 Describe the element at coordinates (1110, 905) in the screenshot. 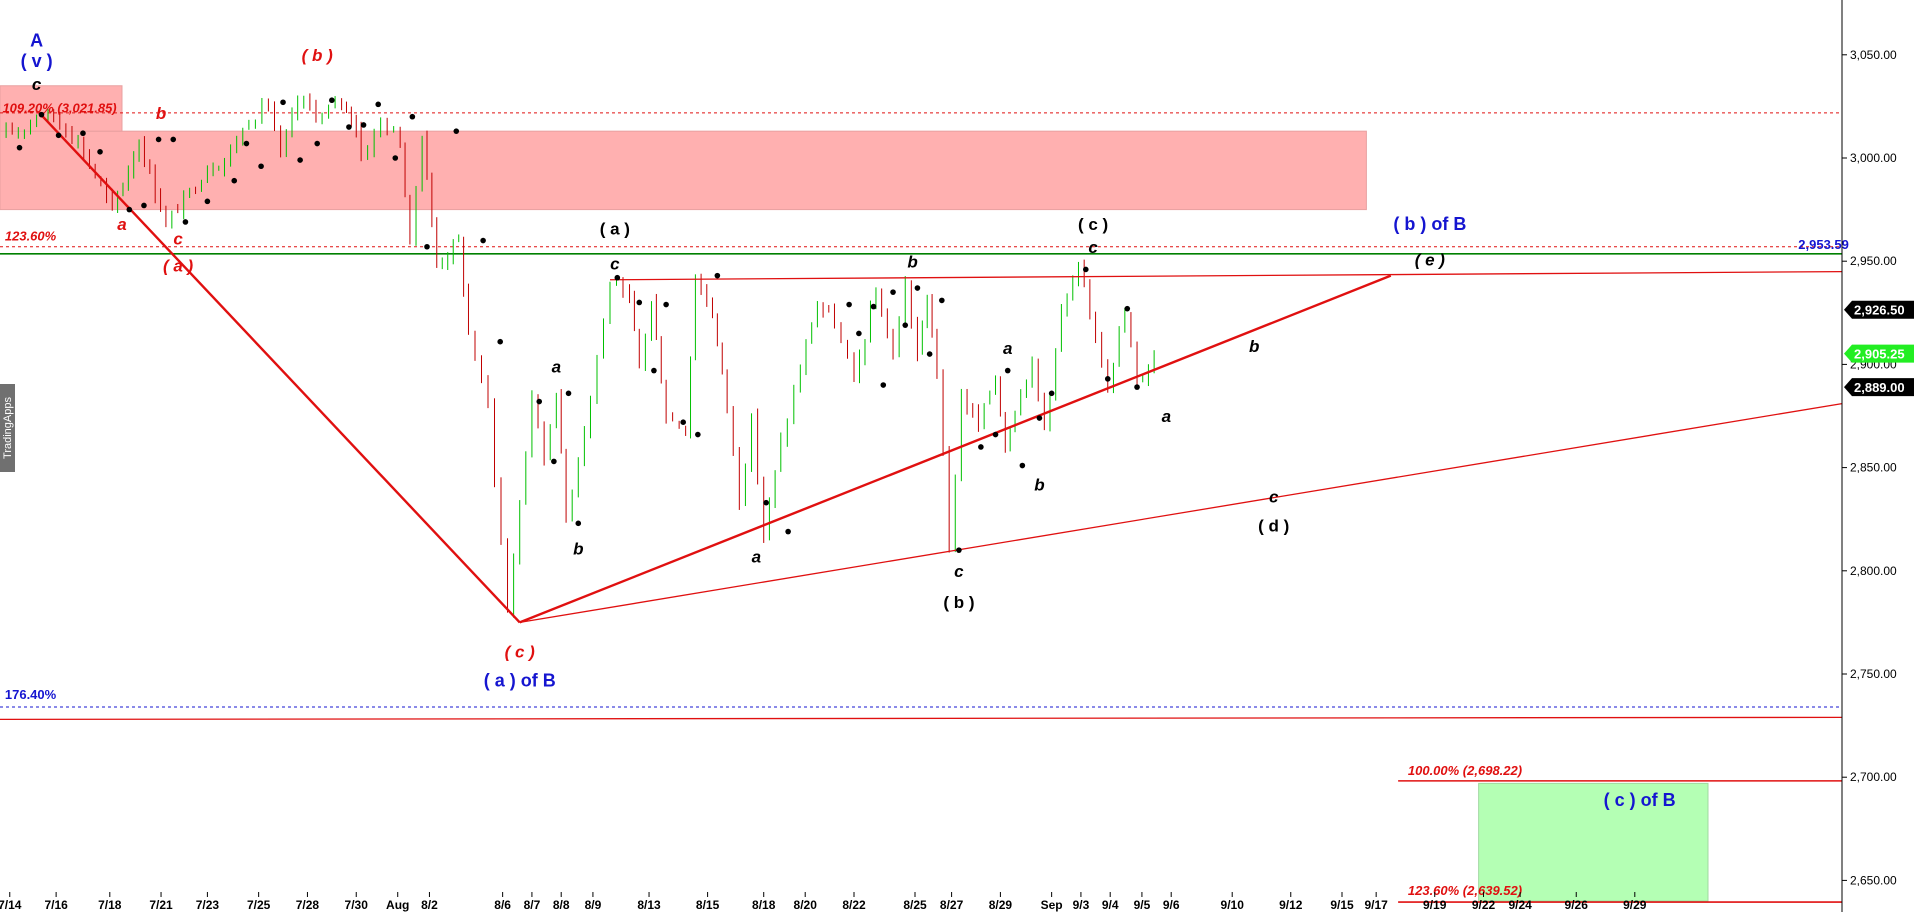

I see `x-tick-label: 9/4` at that location.